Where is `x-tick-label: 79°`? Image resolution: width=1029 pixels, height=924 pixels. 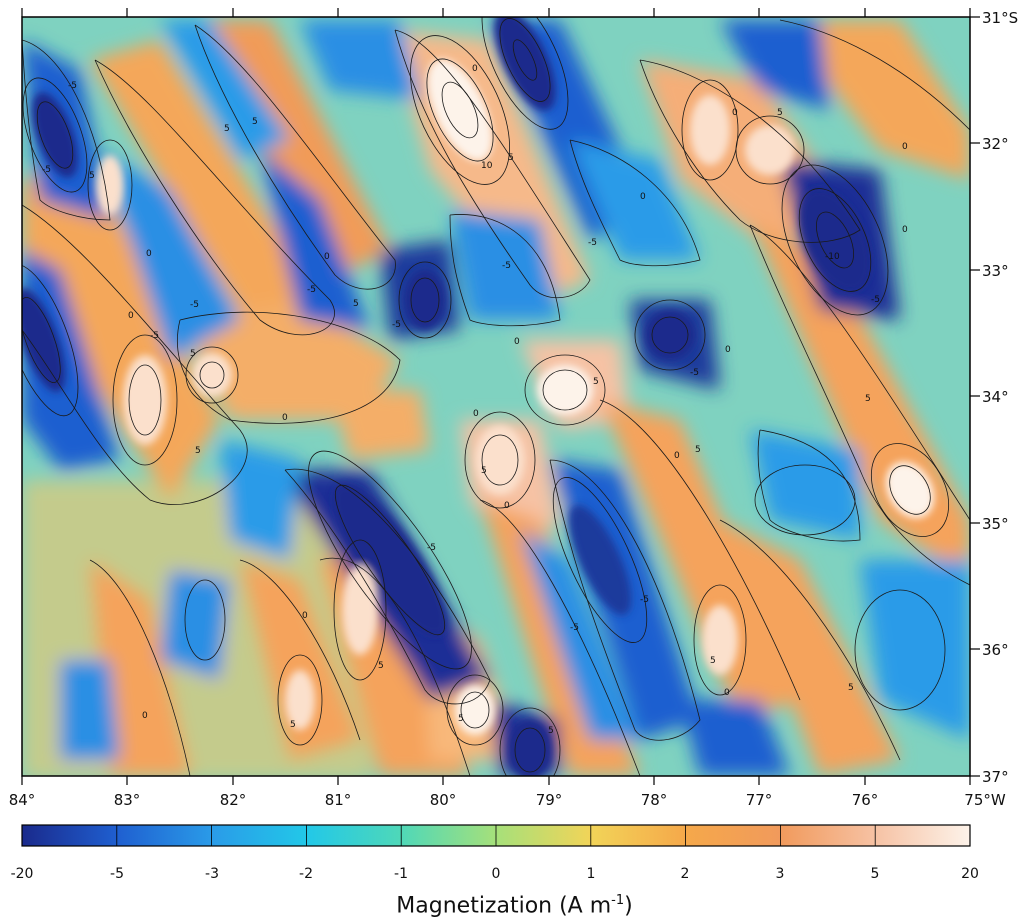
x-tick-label: 79° is located at coordinates (549, 800).